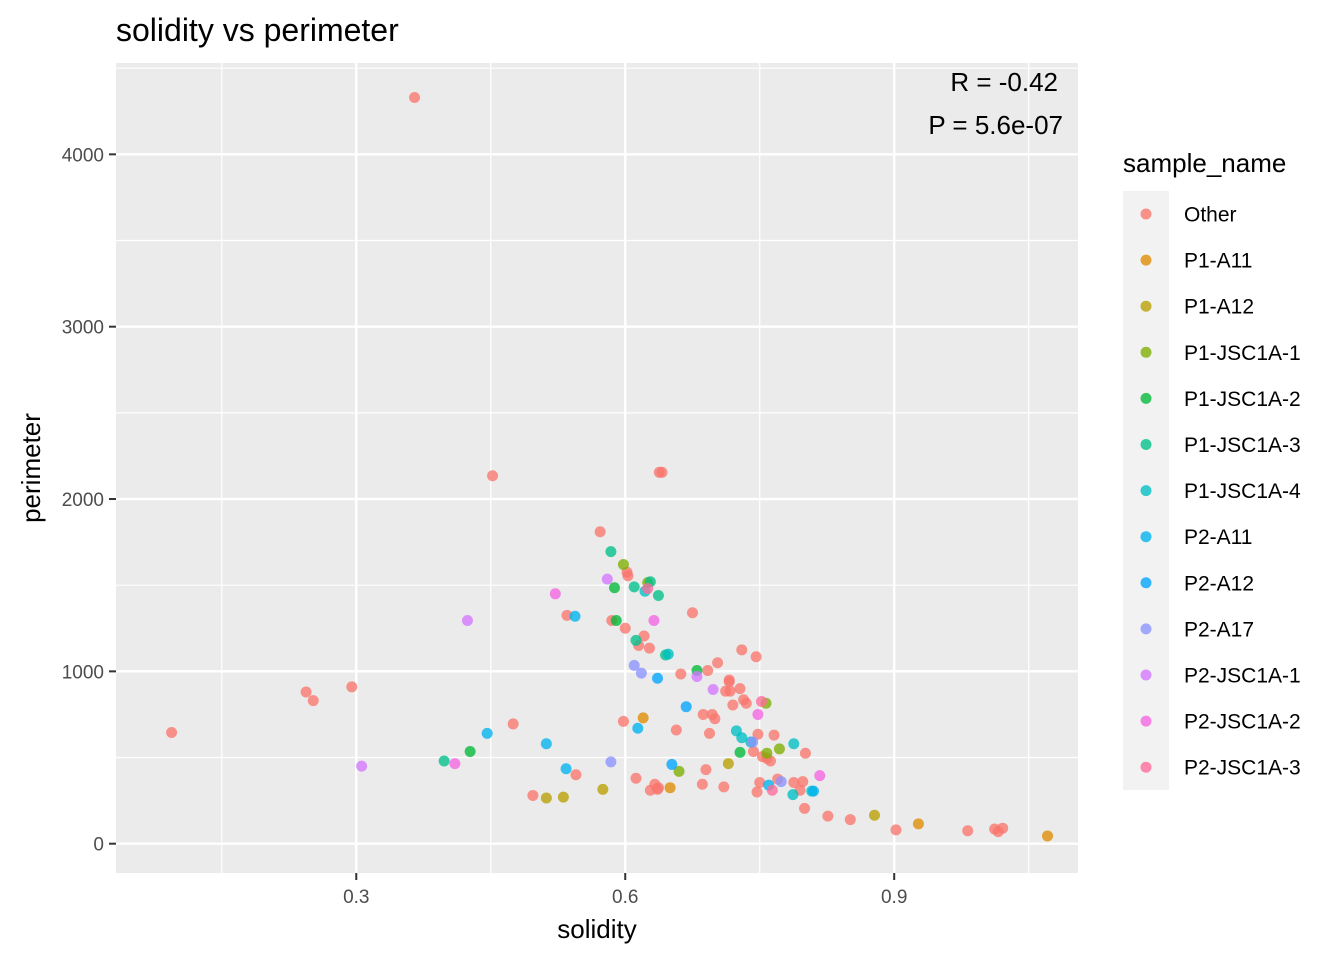  I want to click on y-tick-label: 0, so click(98, 845).